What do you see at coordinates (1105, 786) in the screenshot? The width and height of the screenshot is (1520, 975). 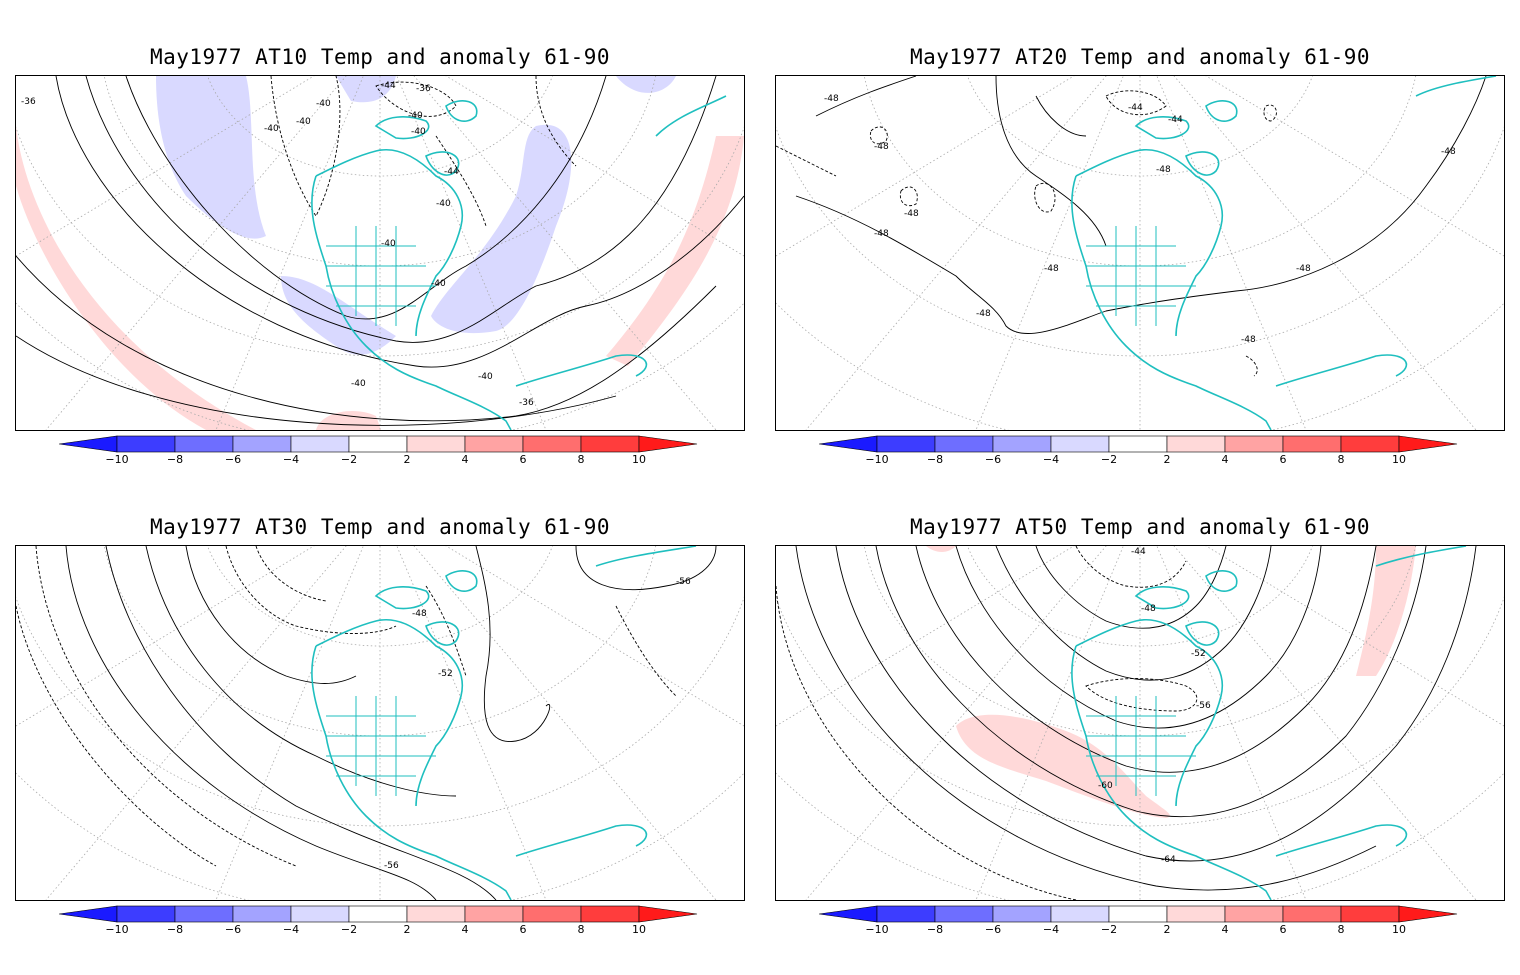 I see `contour-label: -60` at bounding box center [1105, 786].